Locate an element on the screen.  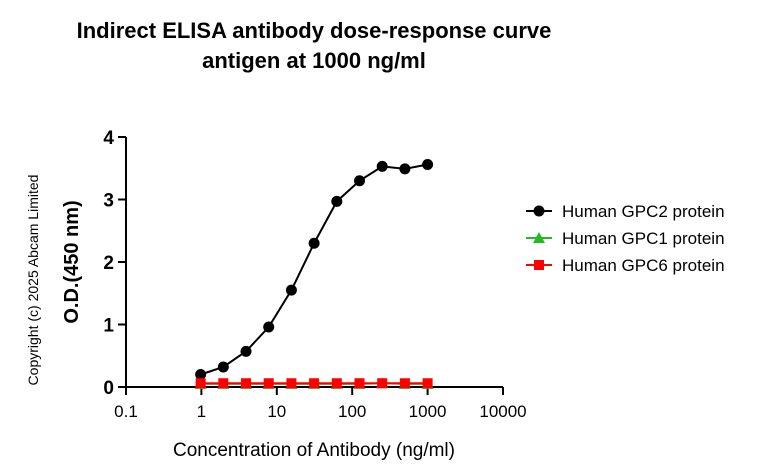
x-tick-label: 1000 is located at coordinates (428, 411).